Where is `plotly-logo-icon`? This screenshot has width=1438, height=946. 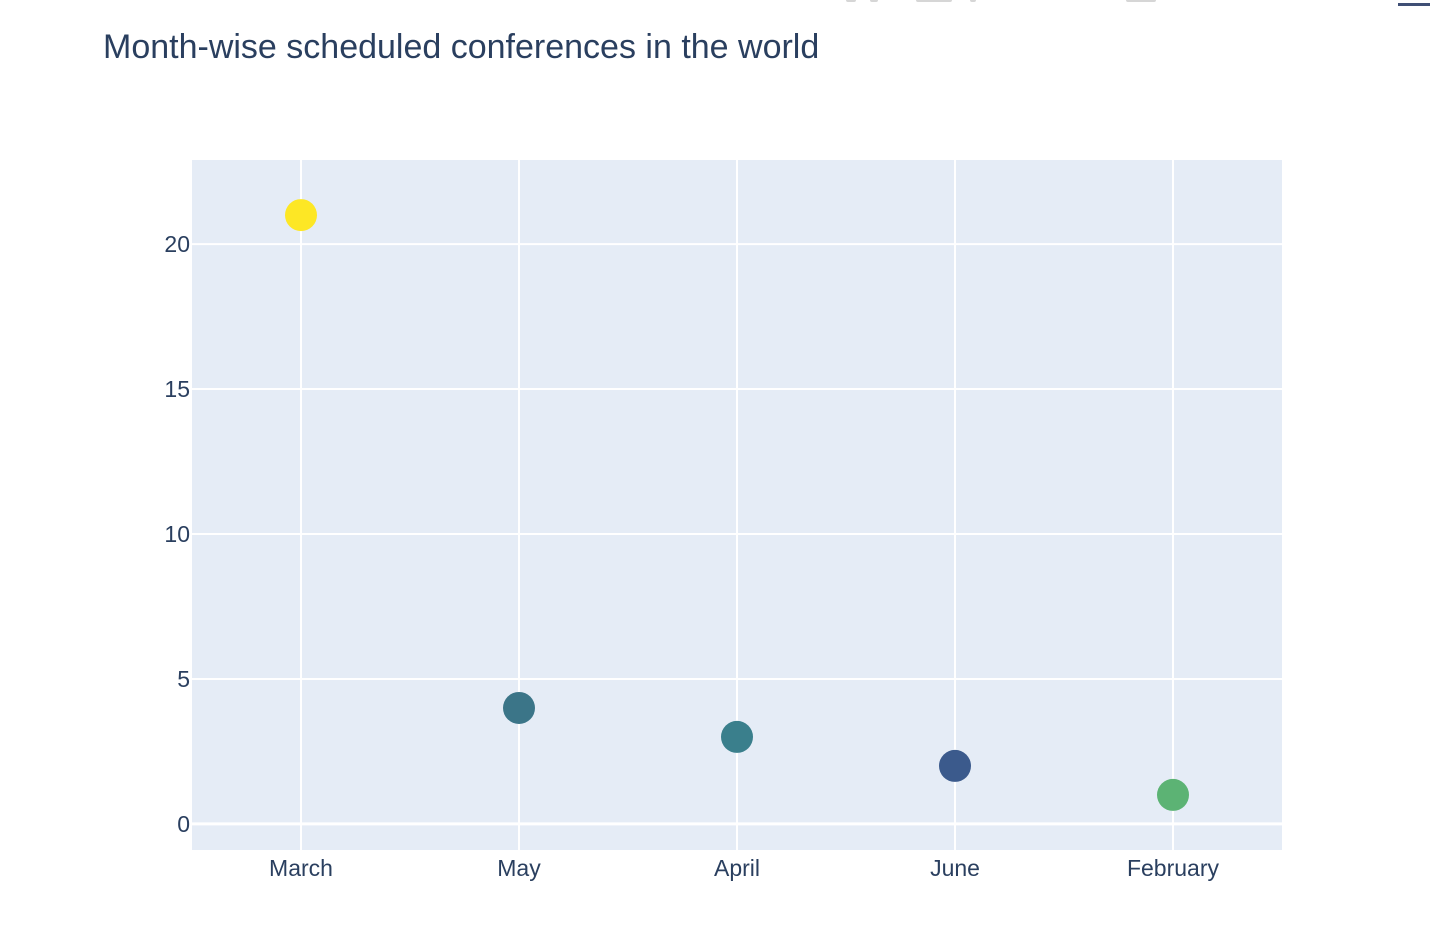 plotly-logo-icon is located at coordinates (1414, 3).